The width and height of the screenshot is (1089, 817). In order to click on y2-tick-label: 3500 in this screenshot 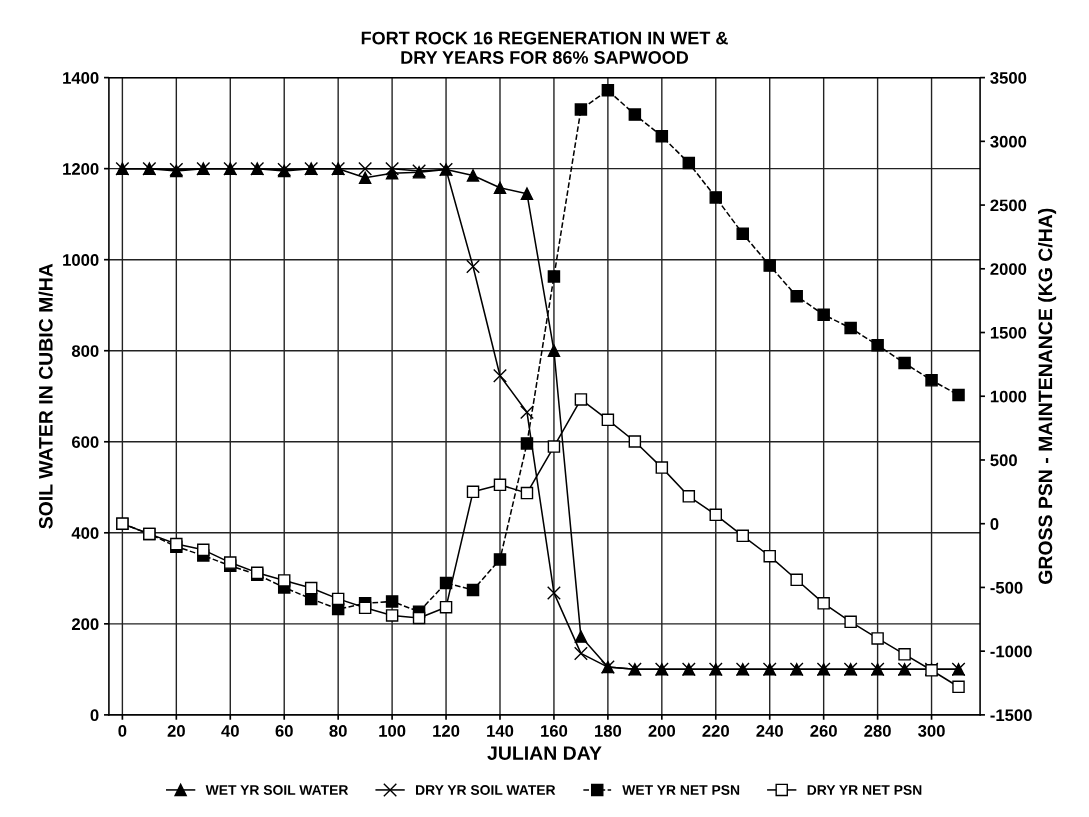, I will do `click(1008, 78)`.